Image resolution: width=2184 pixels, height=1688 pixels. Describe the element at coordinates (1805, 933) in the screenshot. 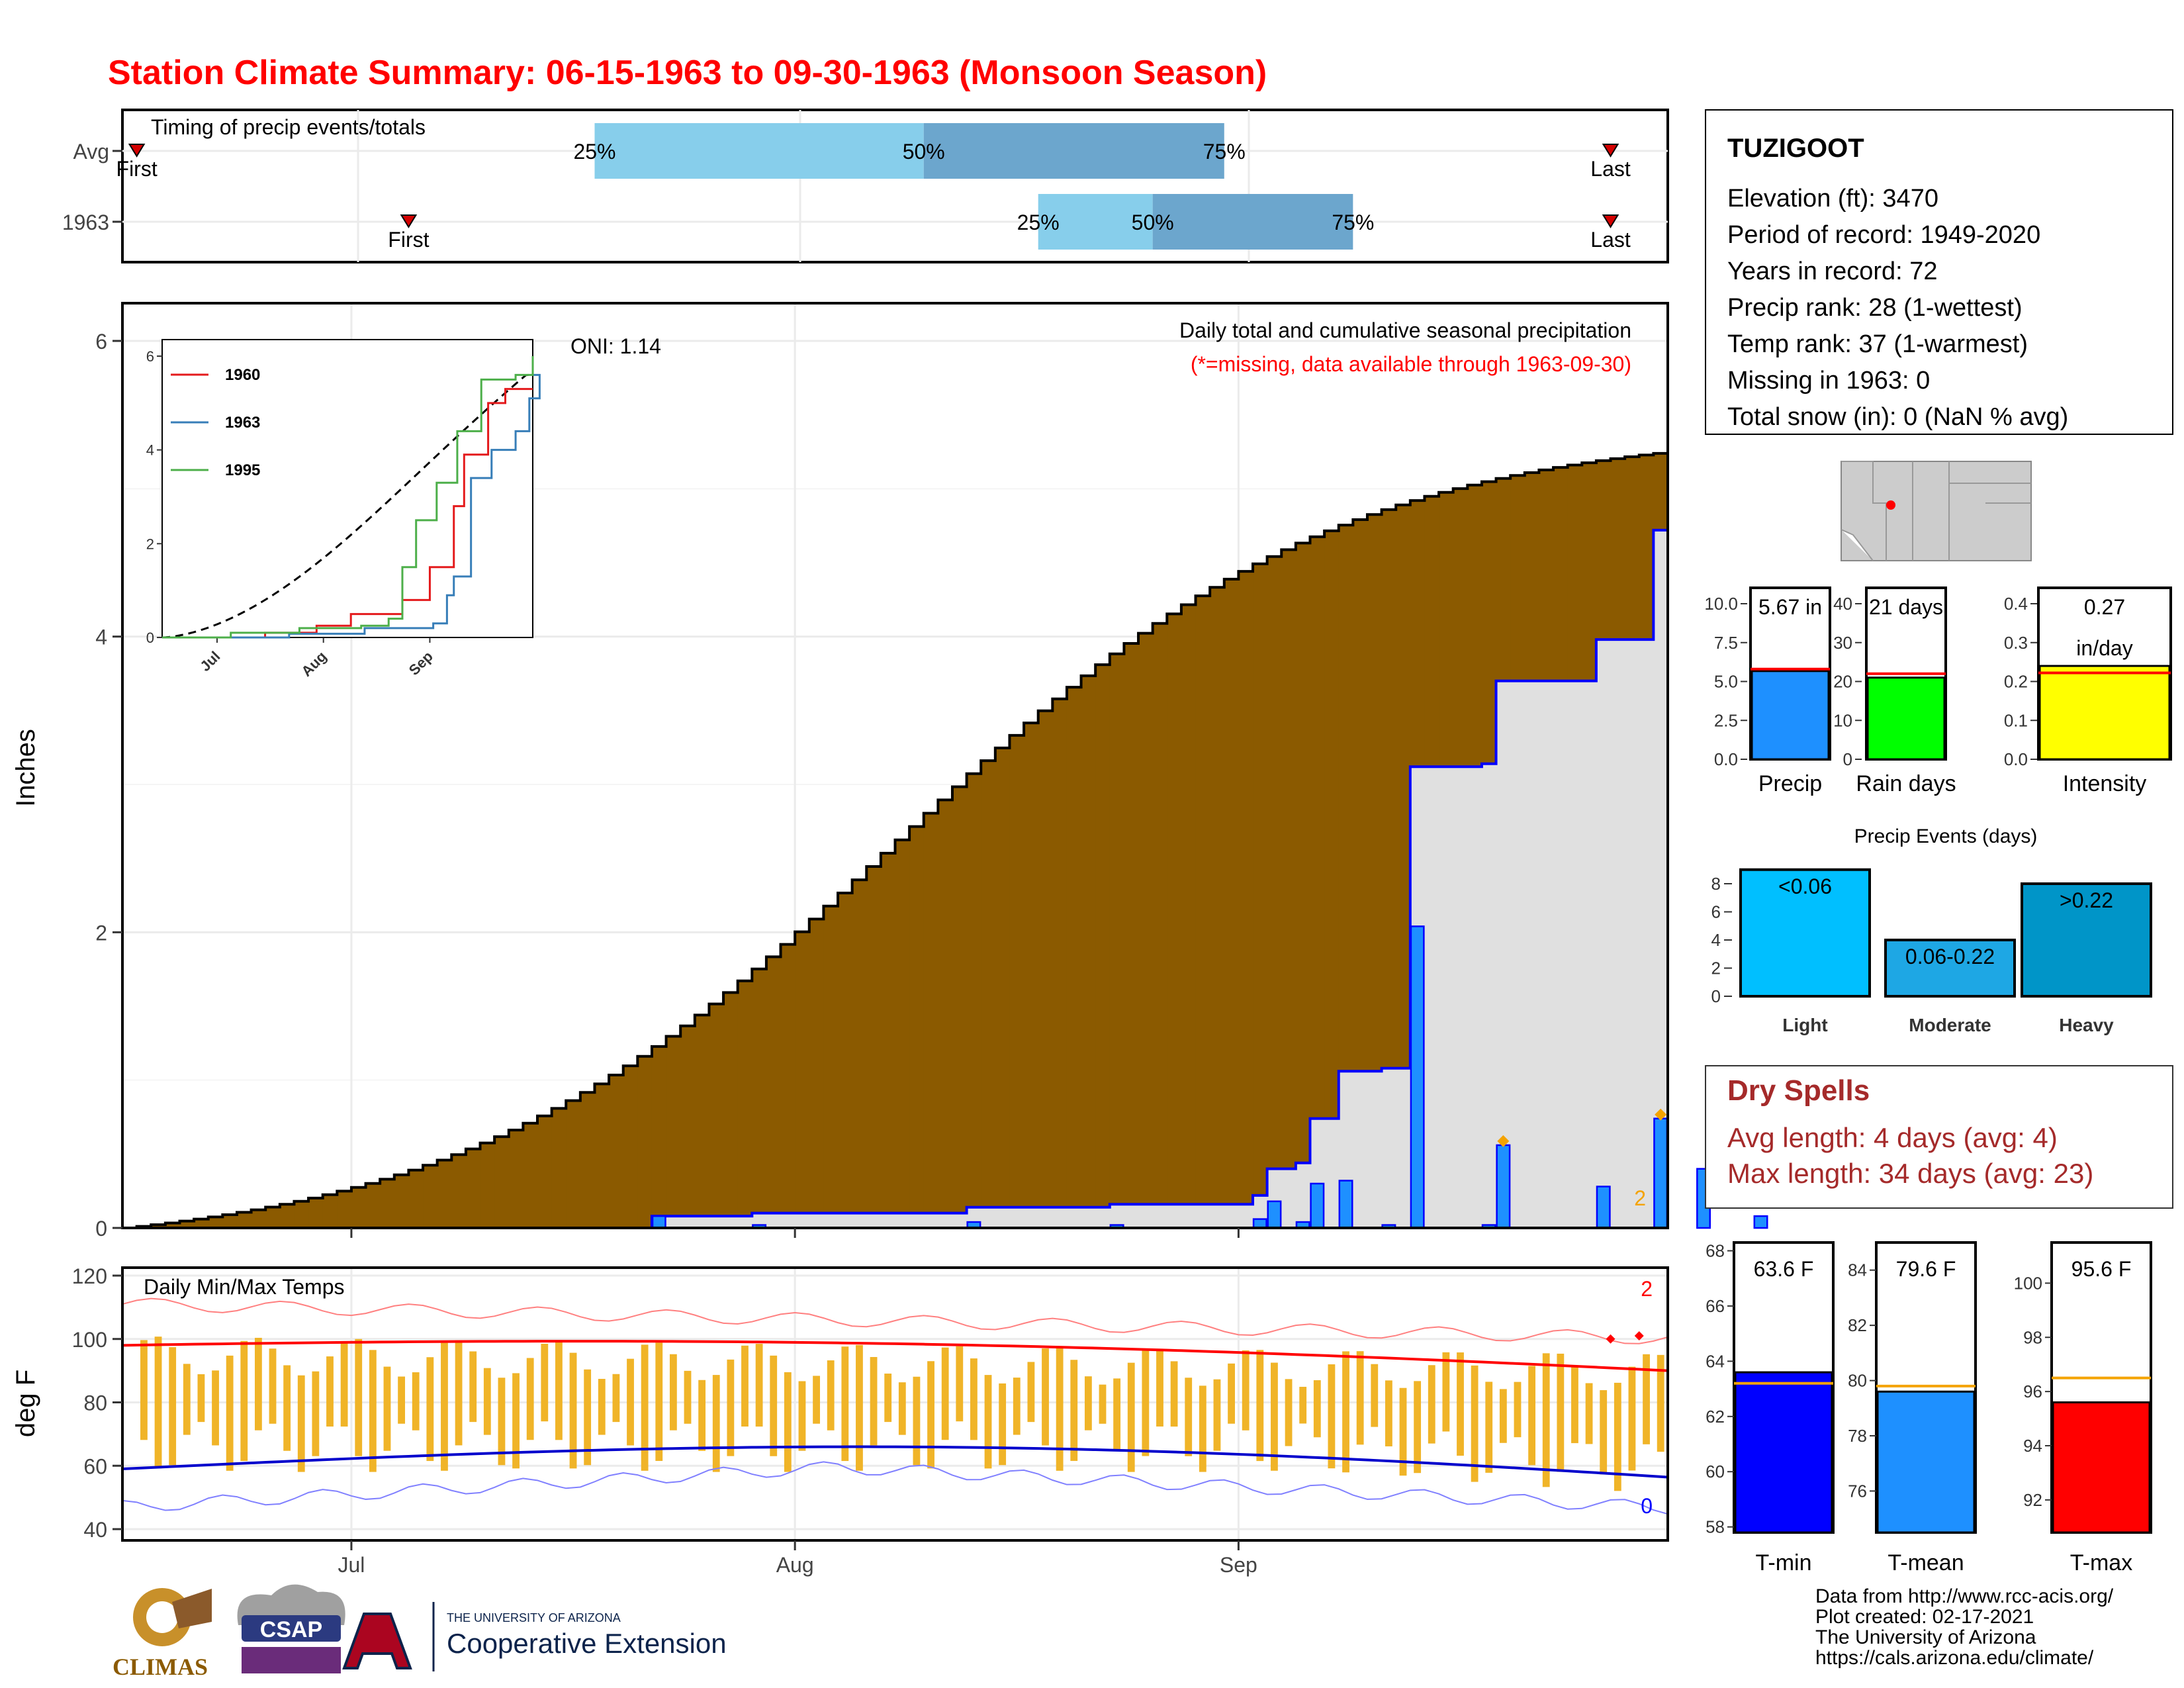

I see `event-bar-light` at that location.